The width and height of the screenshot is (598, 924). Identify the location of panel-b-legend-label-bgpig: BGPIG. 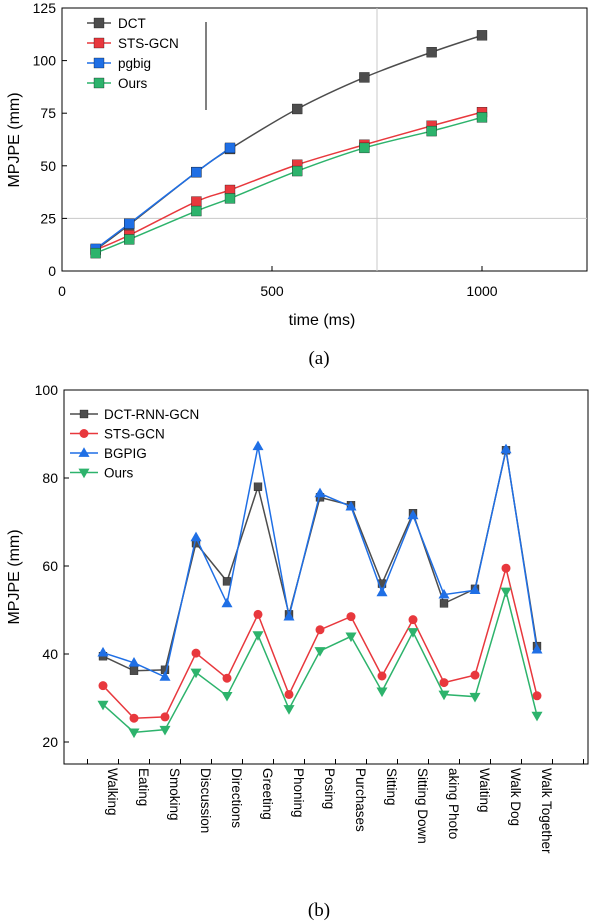
(125, 453).